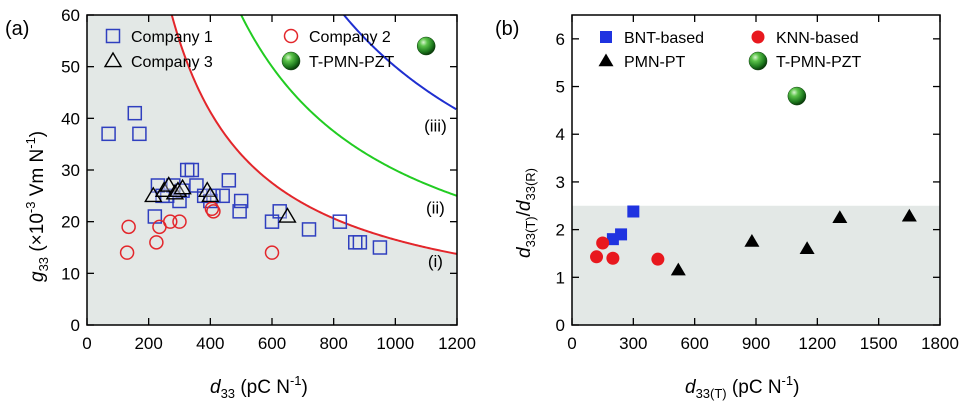  Describe the element at coordinates (879, 343) in the screenshot. I see `panel-b-x-tick-label: 1500` at that location.